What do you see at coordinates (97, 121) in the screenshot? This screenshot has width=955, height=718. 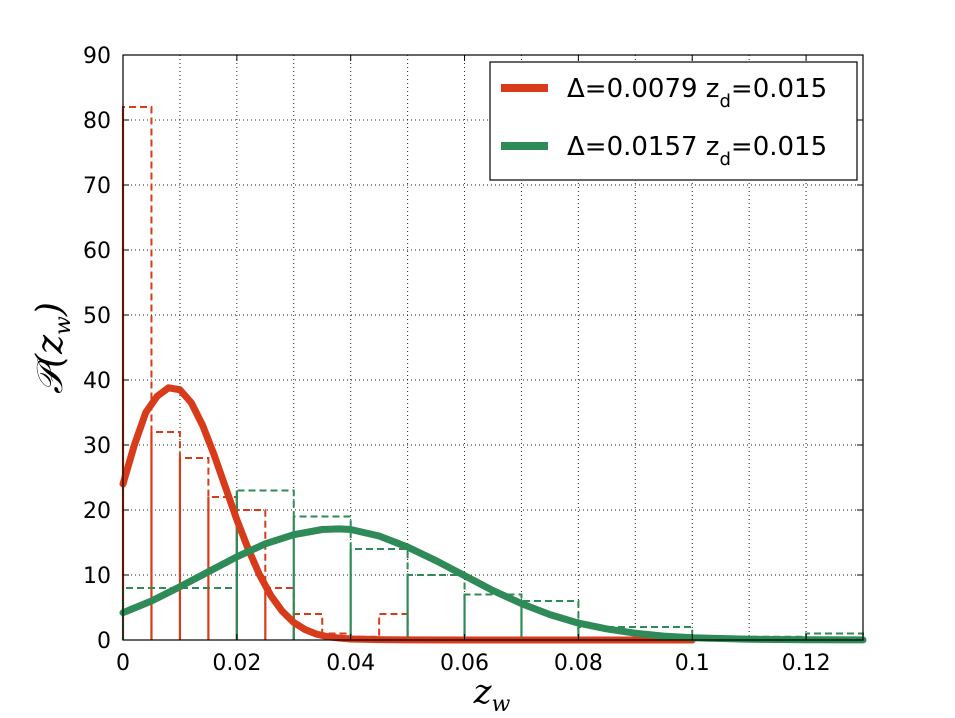 I see `y-tick-label: 80` at bounding box center [97, 121].